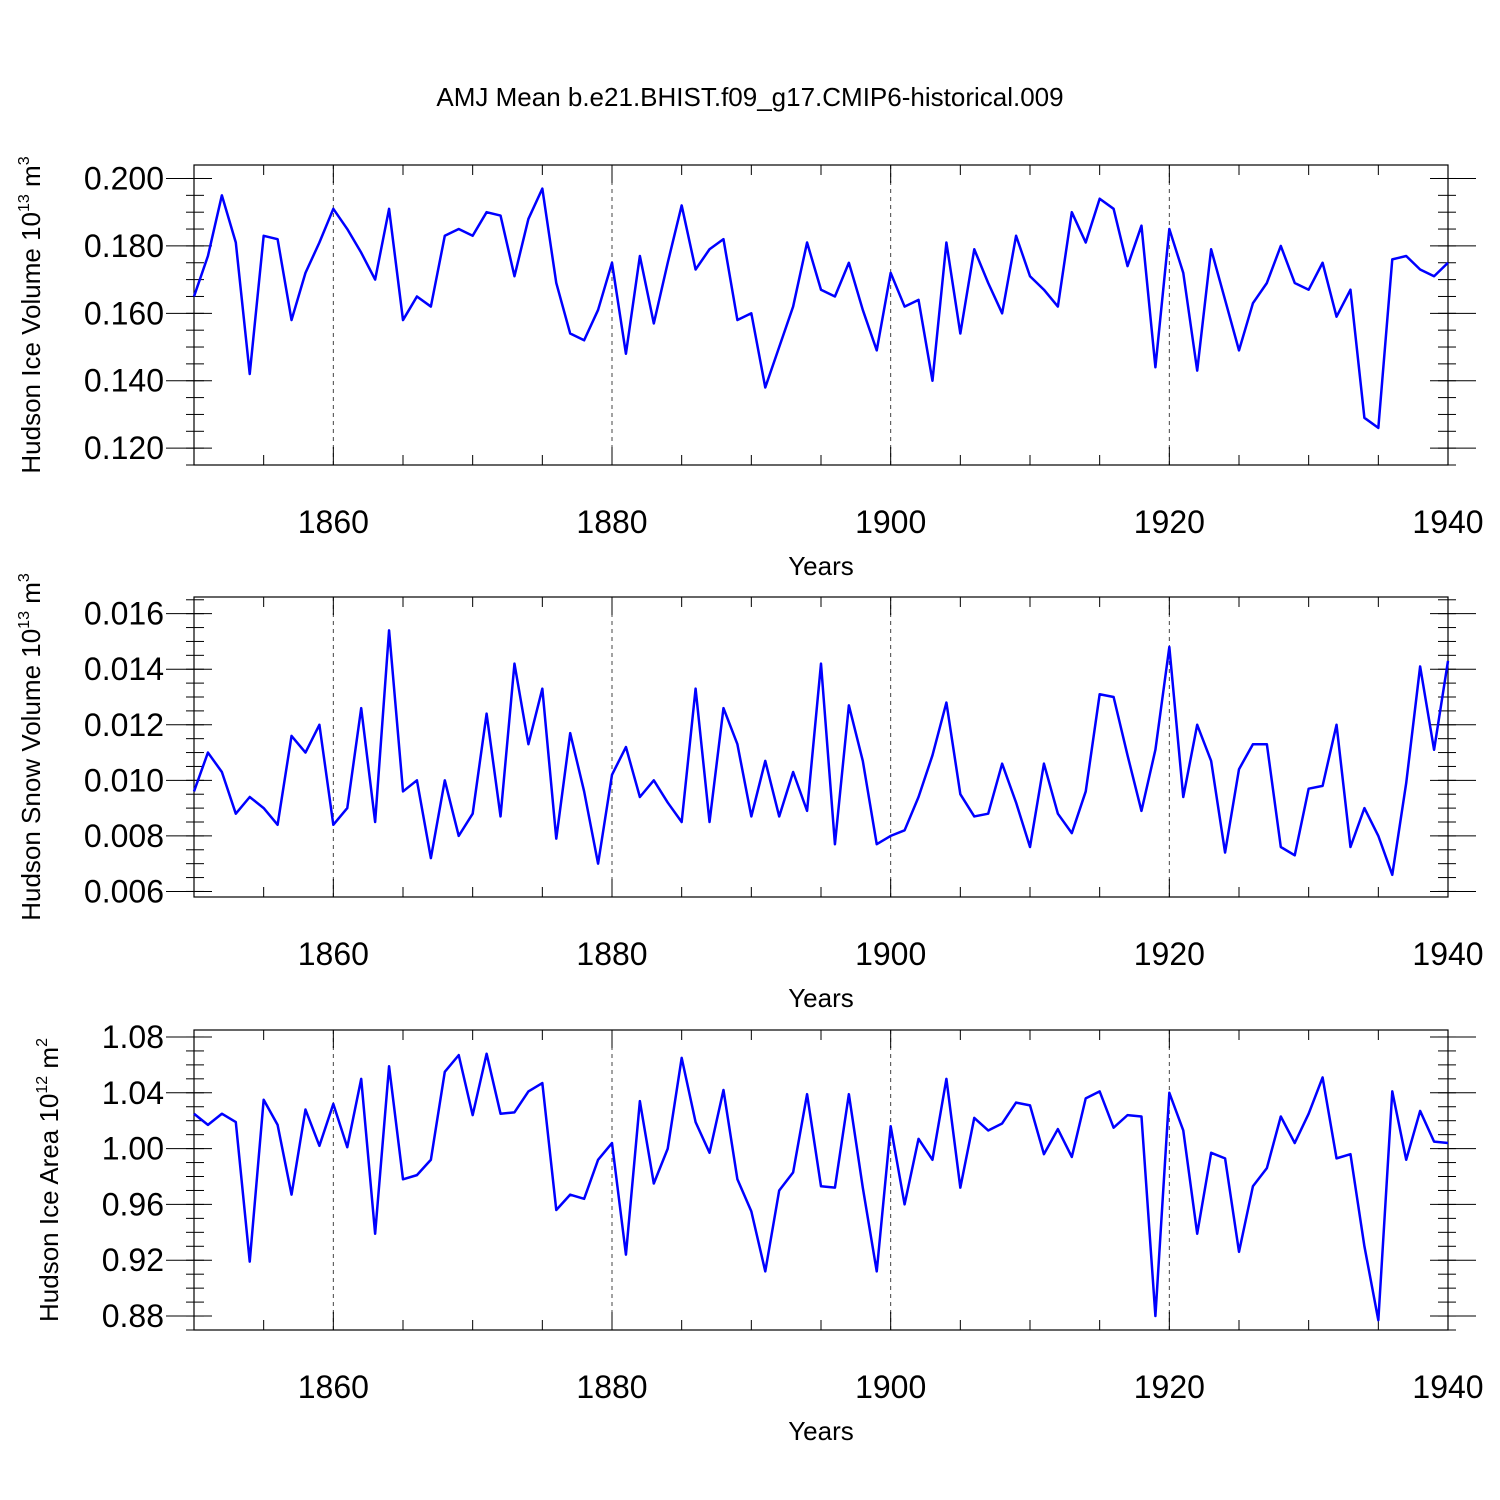  I want to click on y-tick-label: 0.006, so click(124, 891).